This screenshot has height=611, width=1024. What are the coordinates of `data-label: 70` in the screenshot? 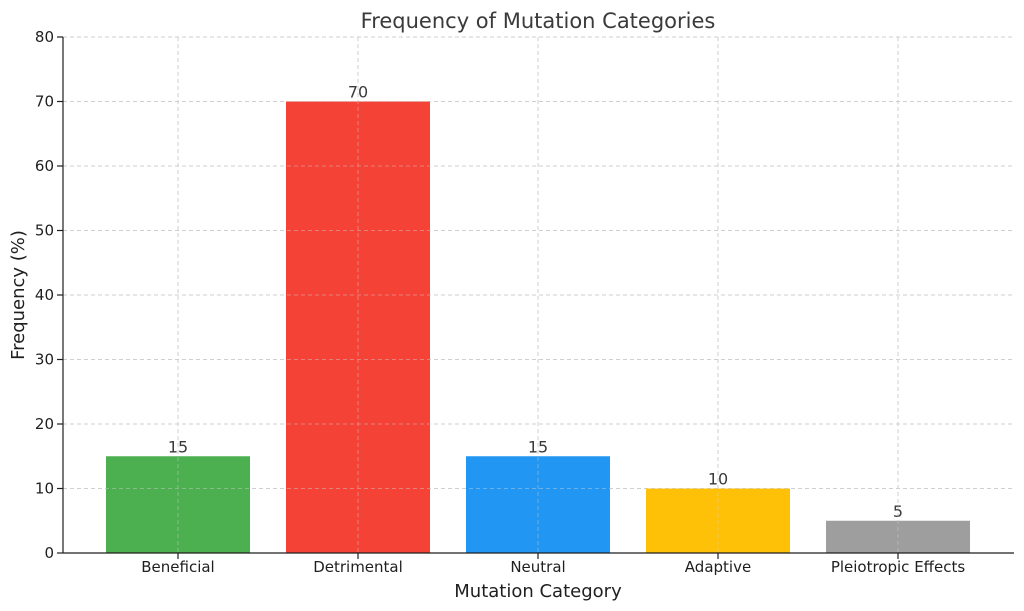 It's located at (358, 92).